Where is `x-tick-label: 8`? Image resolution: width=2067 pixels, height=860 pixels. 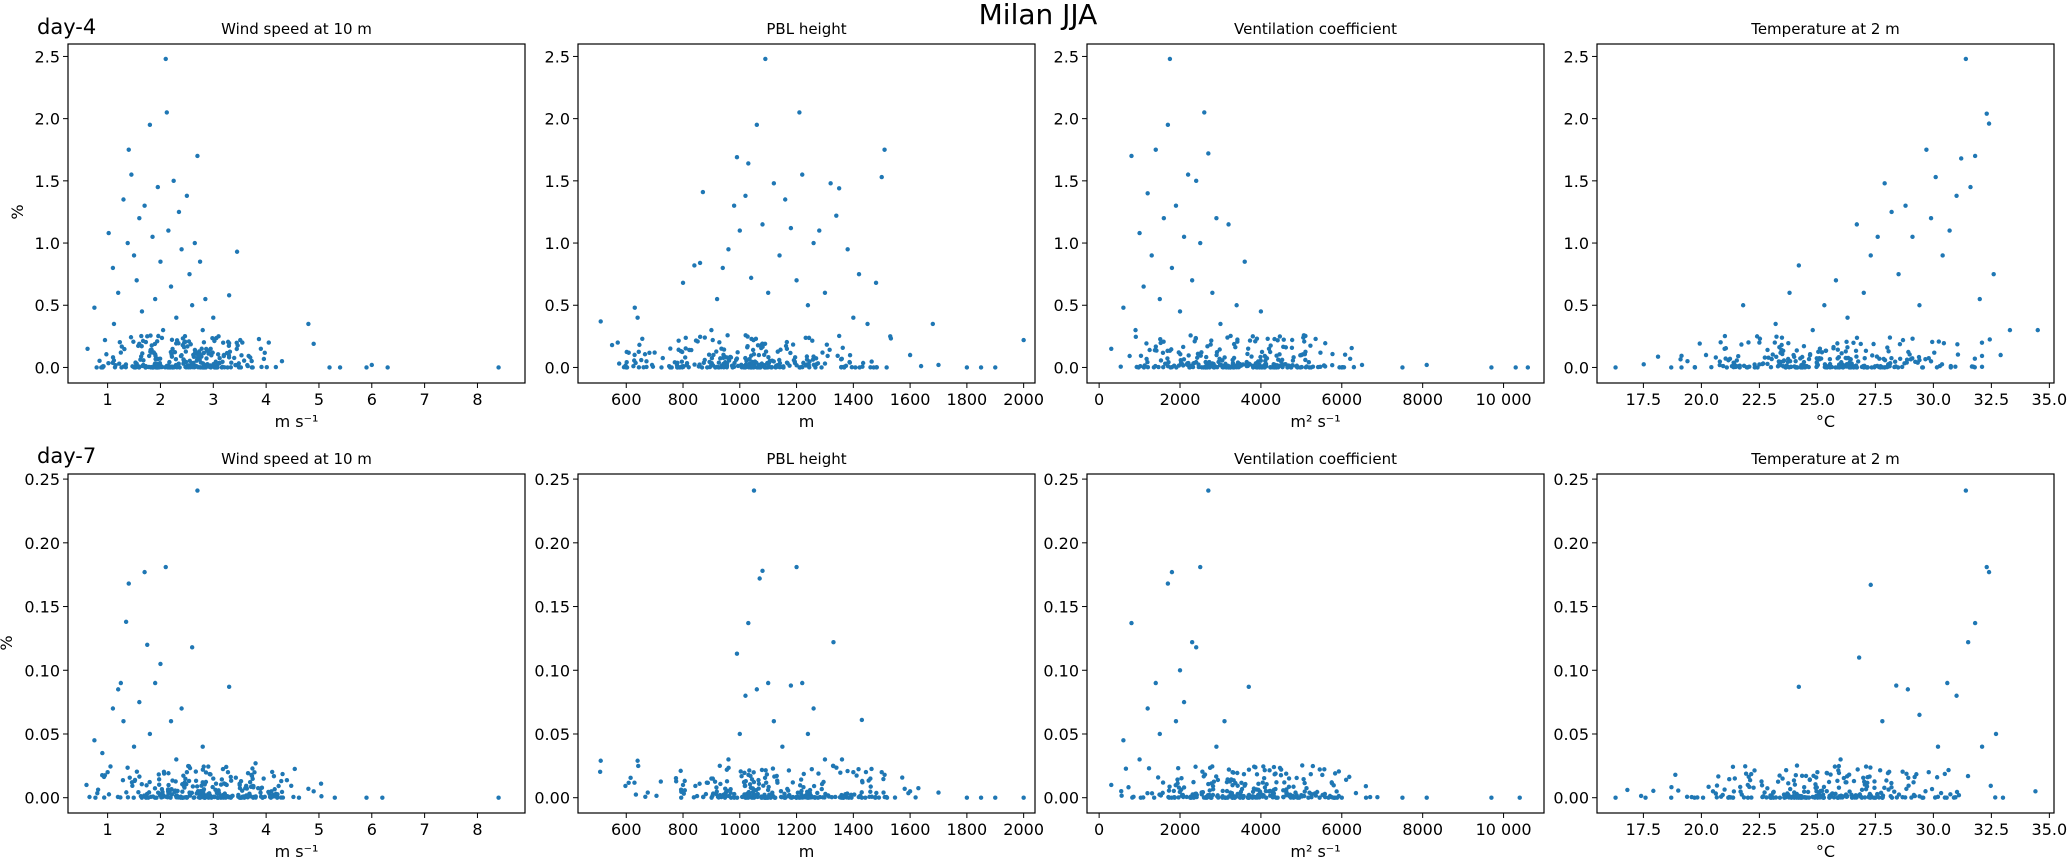 x-tick-label: 8 is located at coordinates (477, 399).